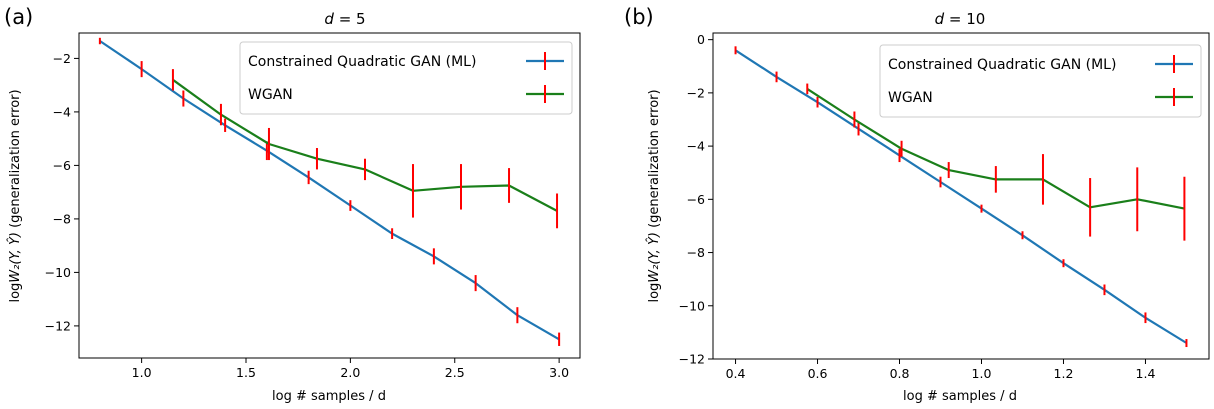 Image resolution: width=1214 pixels, height=409 pixels. What do you see at coordinates (818, 373) in the screenshot?
I see `x-tick-label: 0.6` at bounding box center [818, 373].